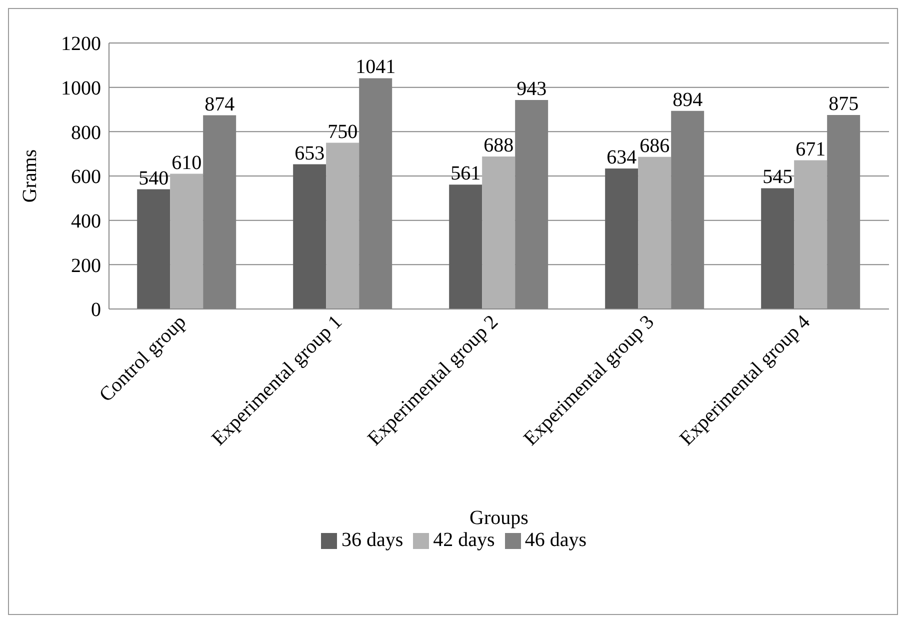 The width and height of the screenshot is (906, 623). I want to click on data-label: 610, so click(187, 163).